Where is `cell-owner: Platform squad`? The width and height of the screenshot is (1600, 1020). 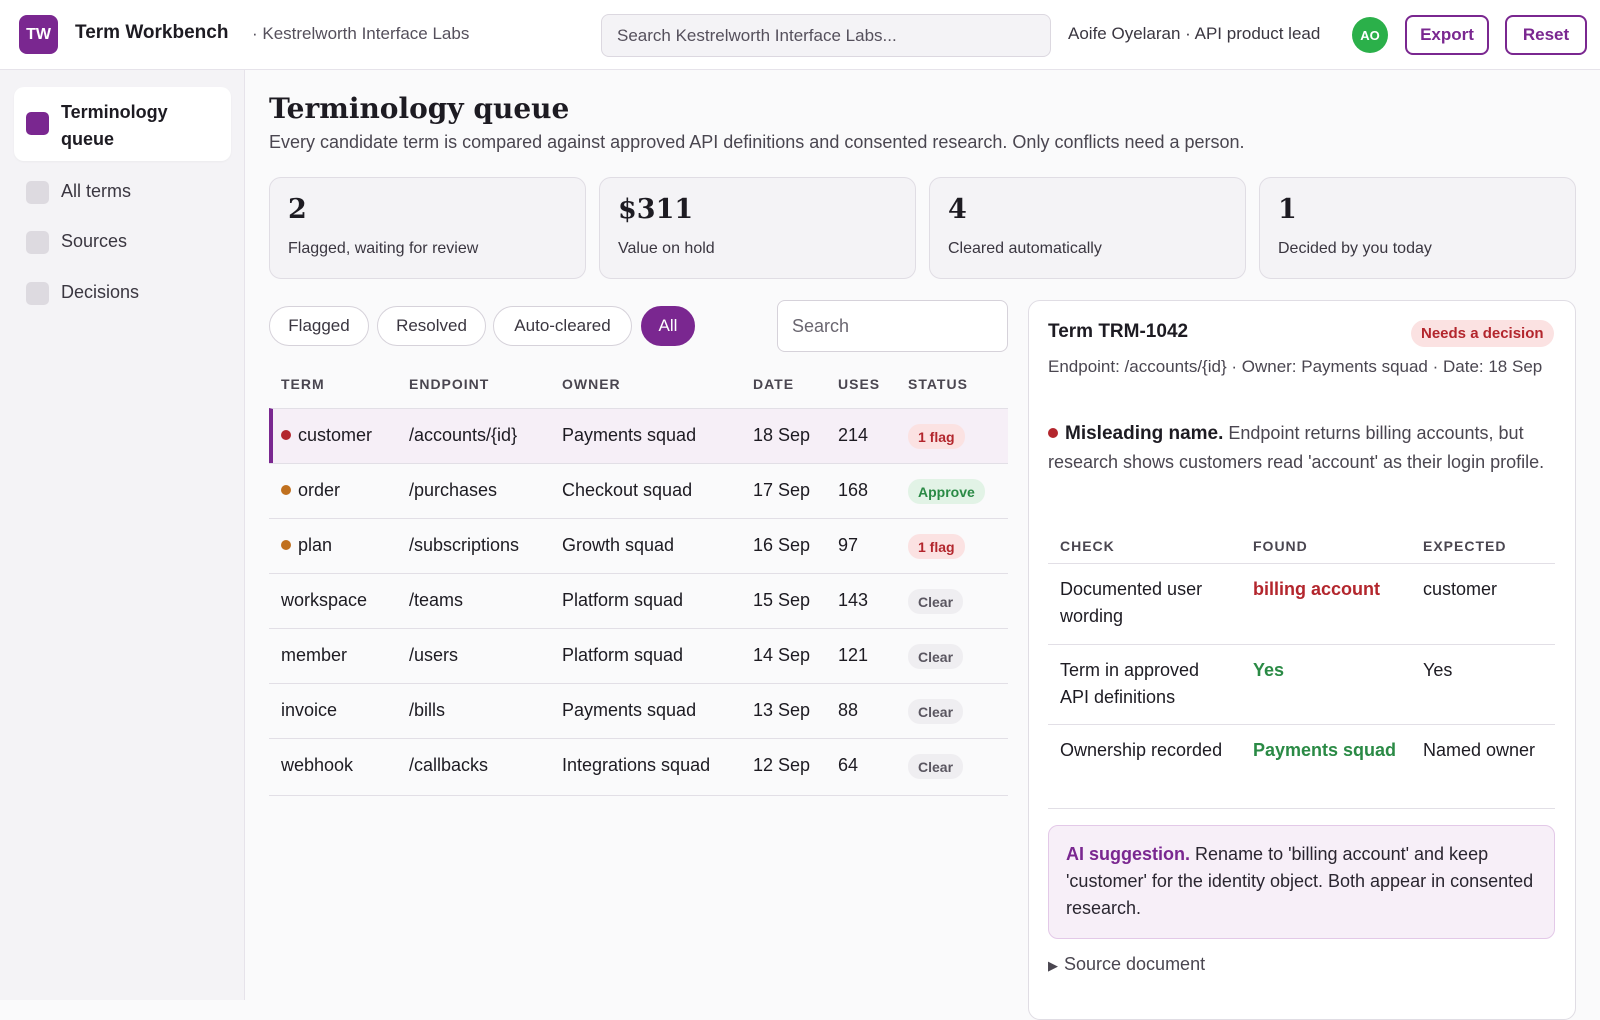
cell-owner: Platform squad is located at coordinates (622, 600).